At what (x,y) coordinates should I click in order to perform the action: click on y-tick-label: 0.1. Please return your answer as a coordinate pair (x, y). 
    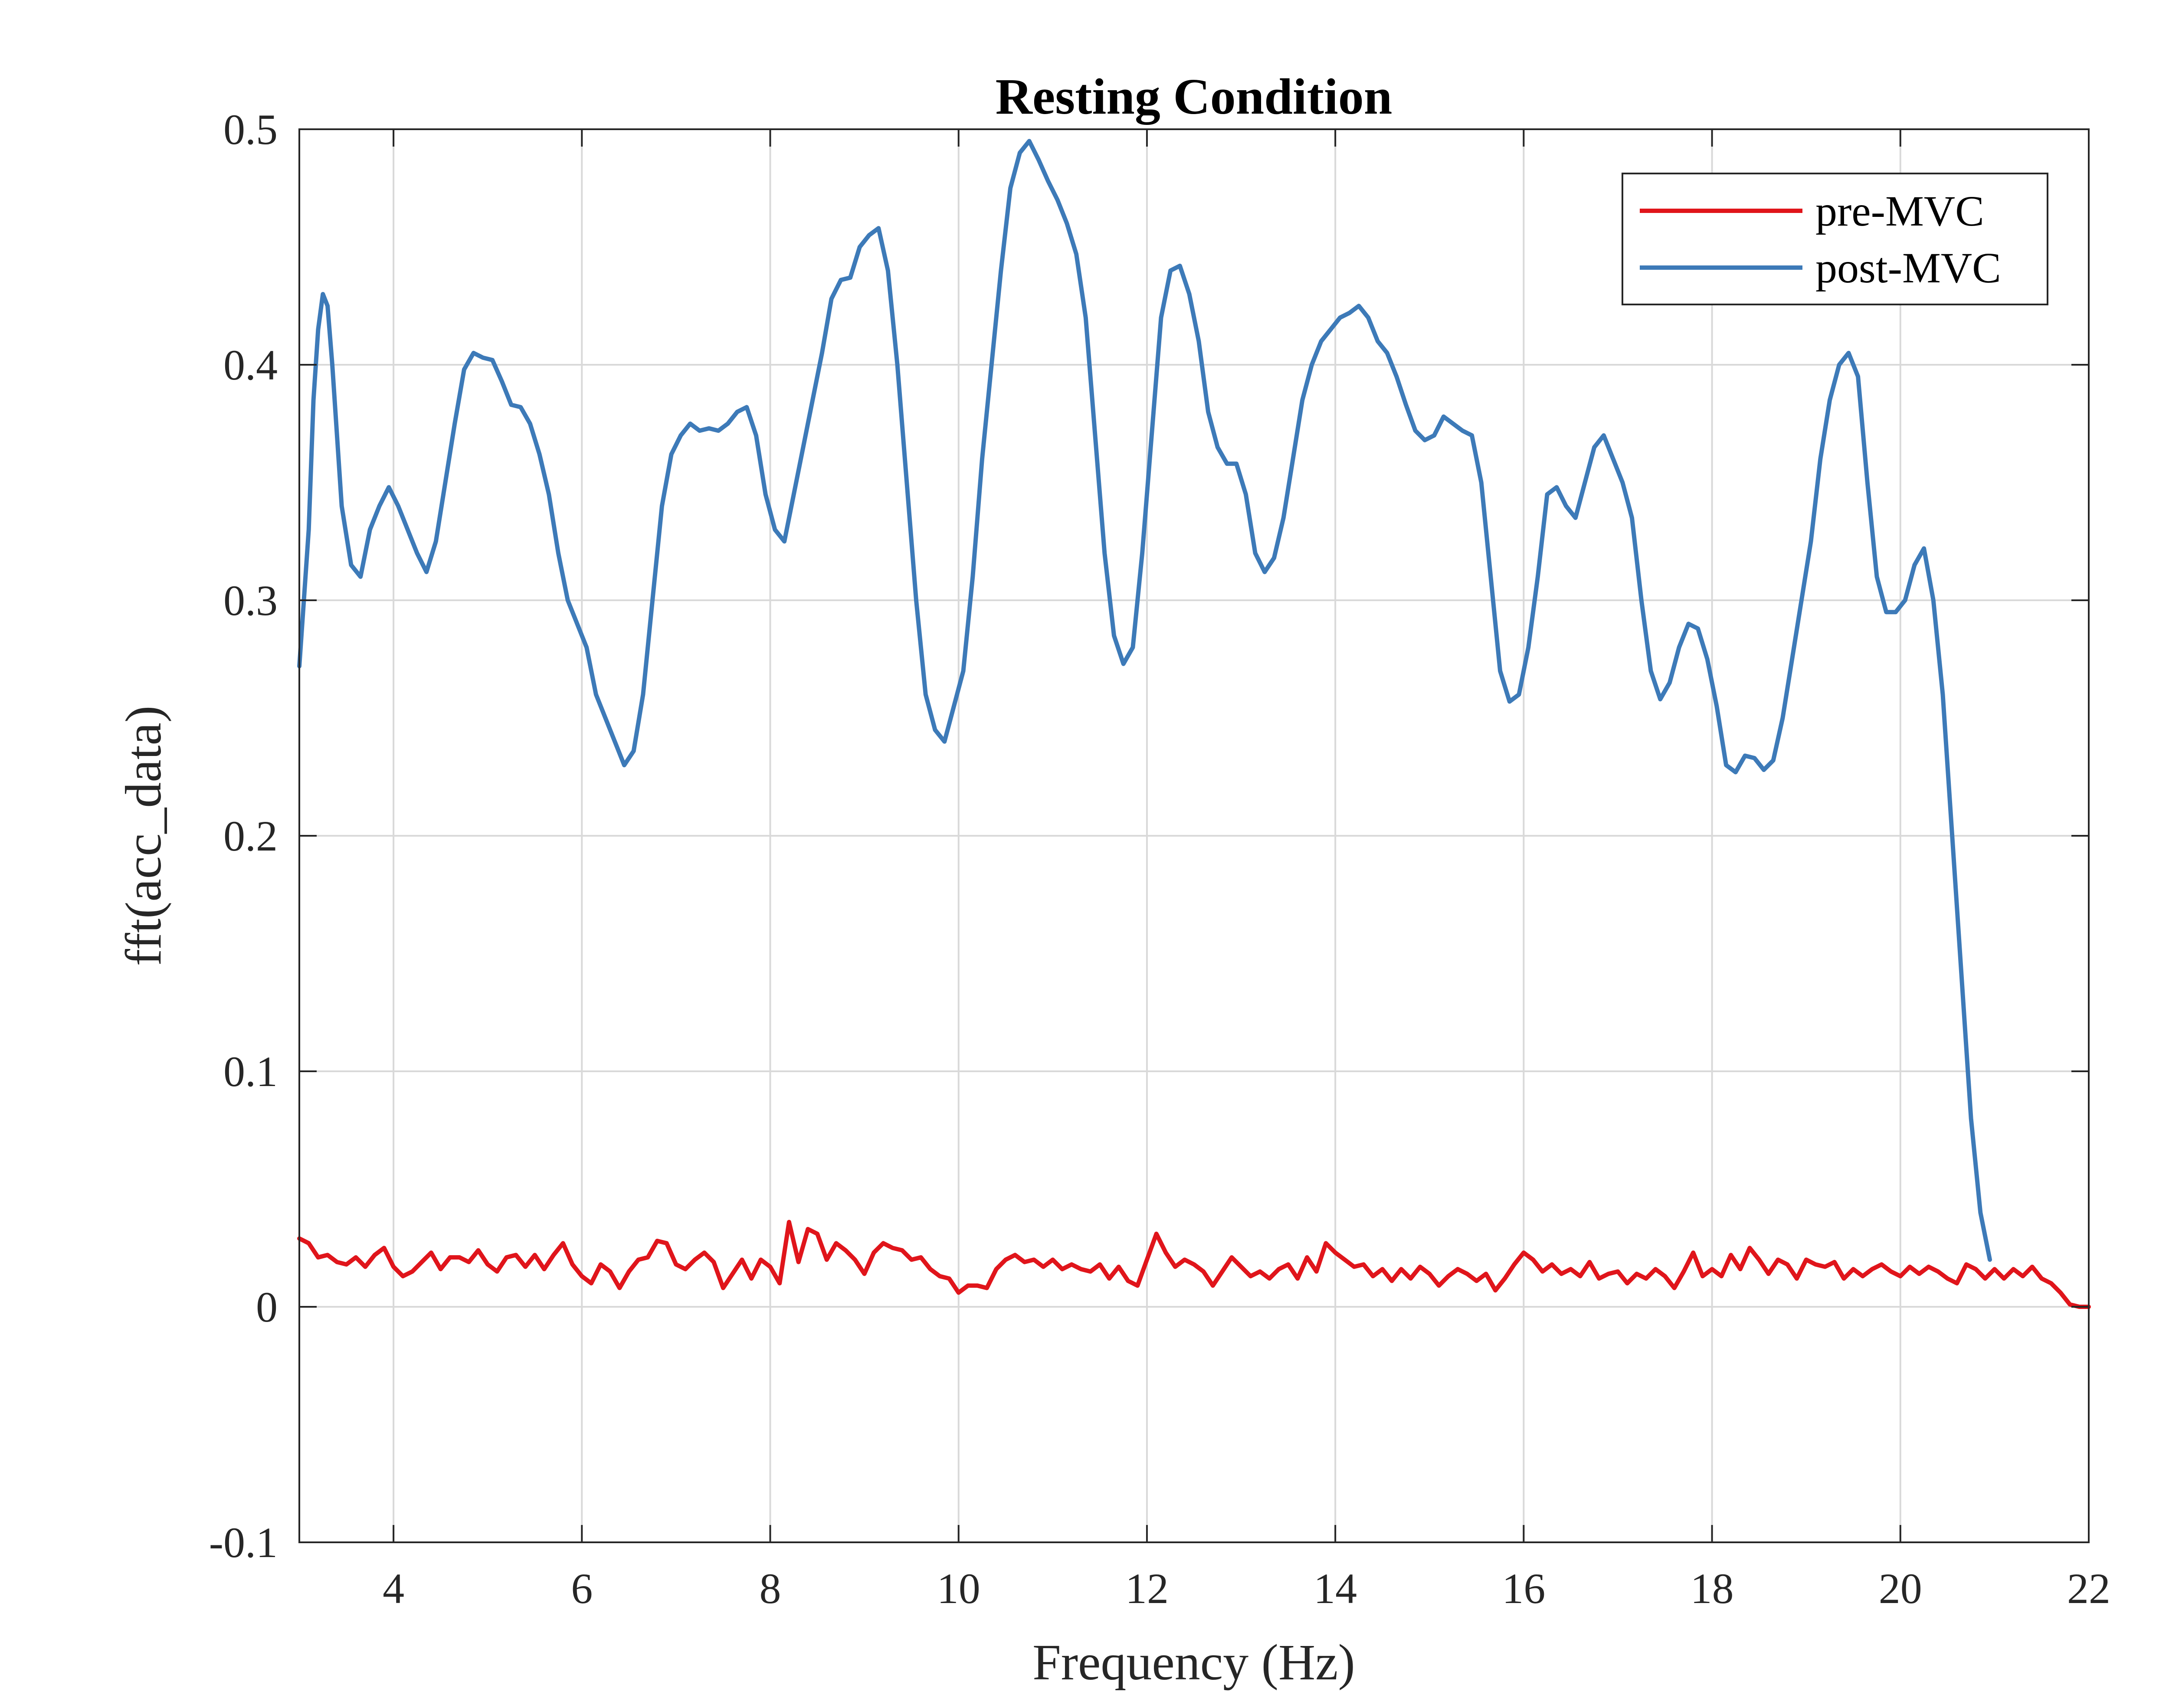
    Looking at the image, I should click on (250, 1071).